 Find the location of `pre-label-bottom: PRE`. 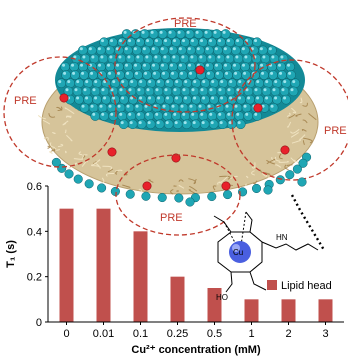

pre-label-bottom: PRE is located at coordinates (171, 218).